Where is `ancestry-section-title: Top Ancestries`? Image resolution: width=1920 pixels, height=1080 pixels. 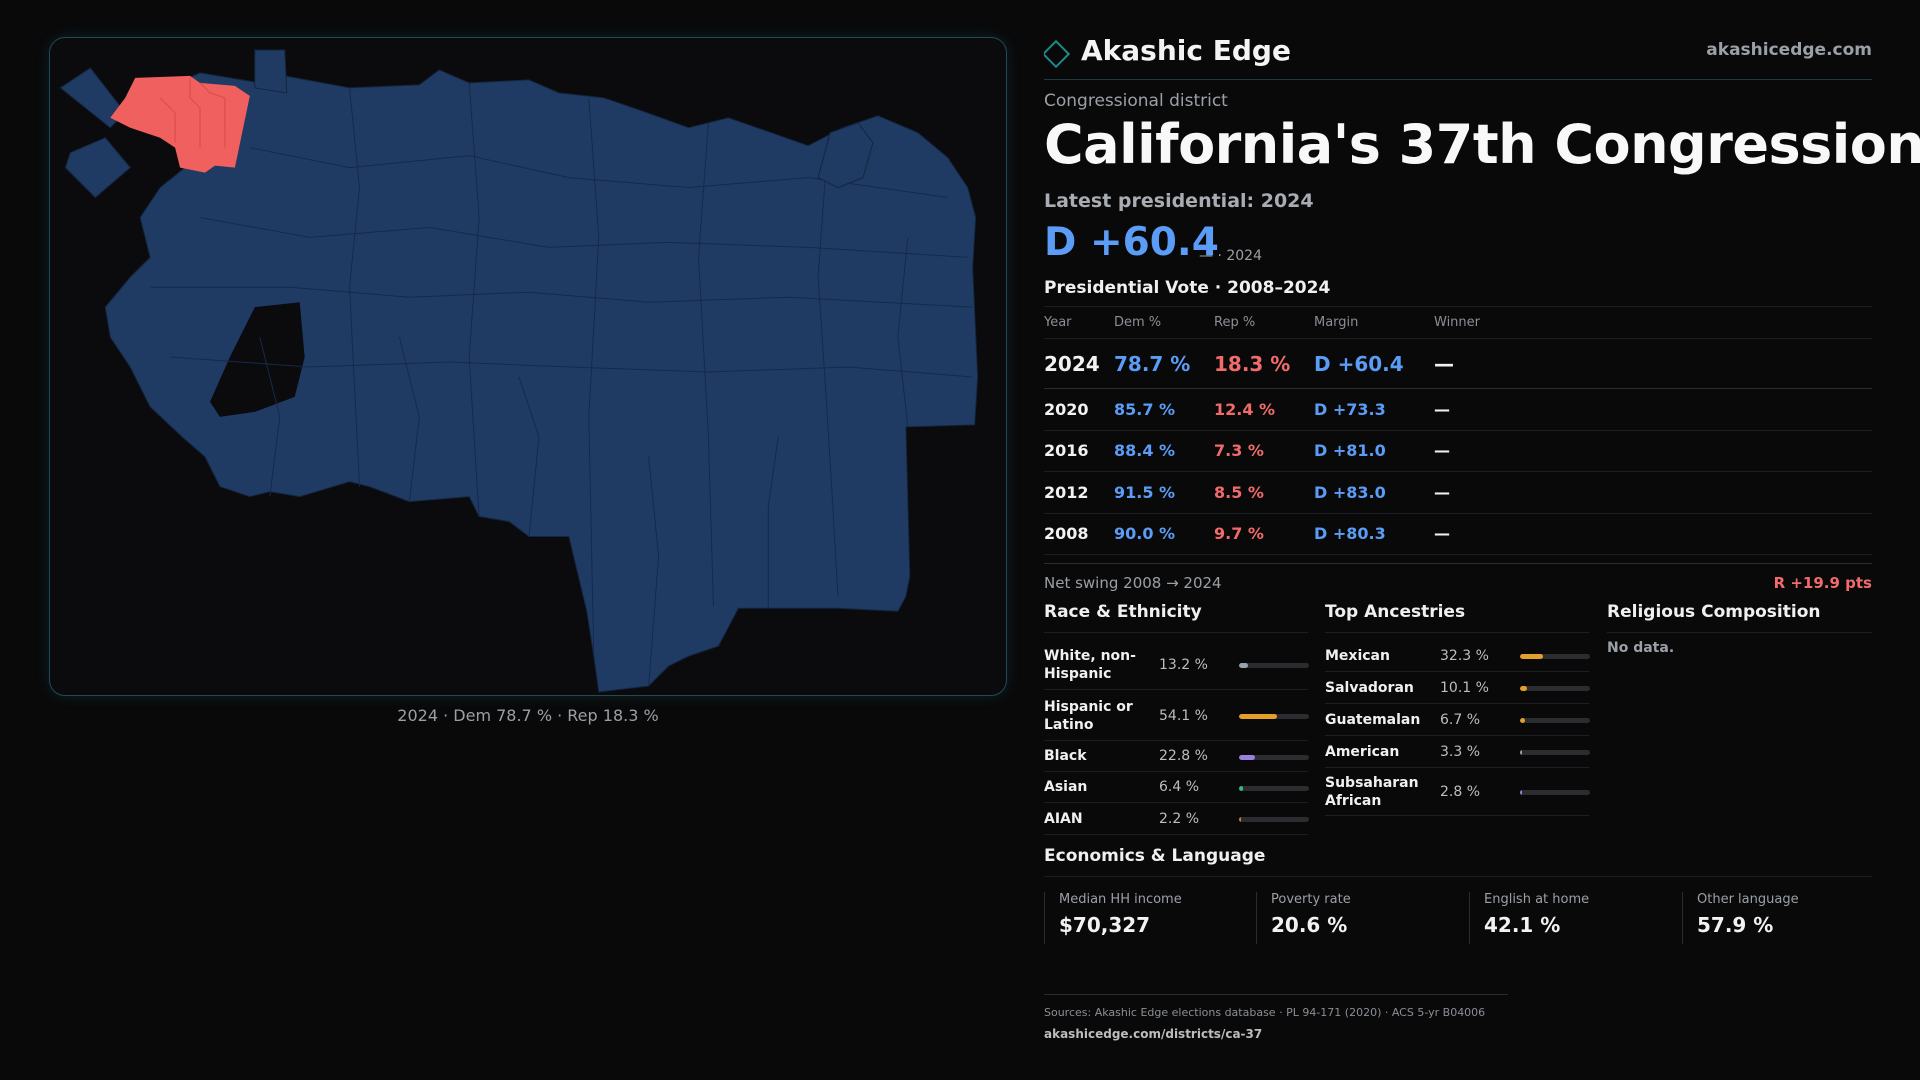
ancestry-section-title: Top Ancestries is located at coordinates (1395, 612).